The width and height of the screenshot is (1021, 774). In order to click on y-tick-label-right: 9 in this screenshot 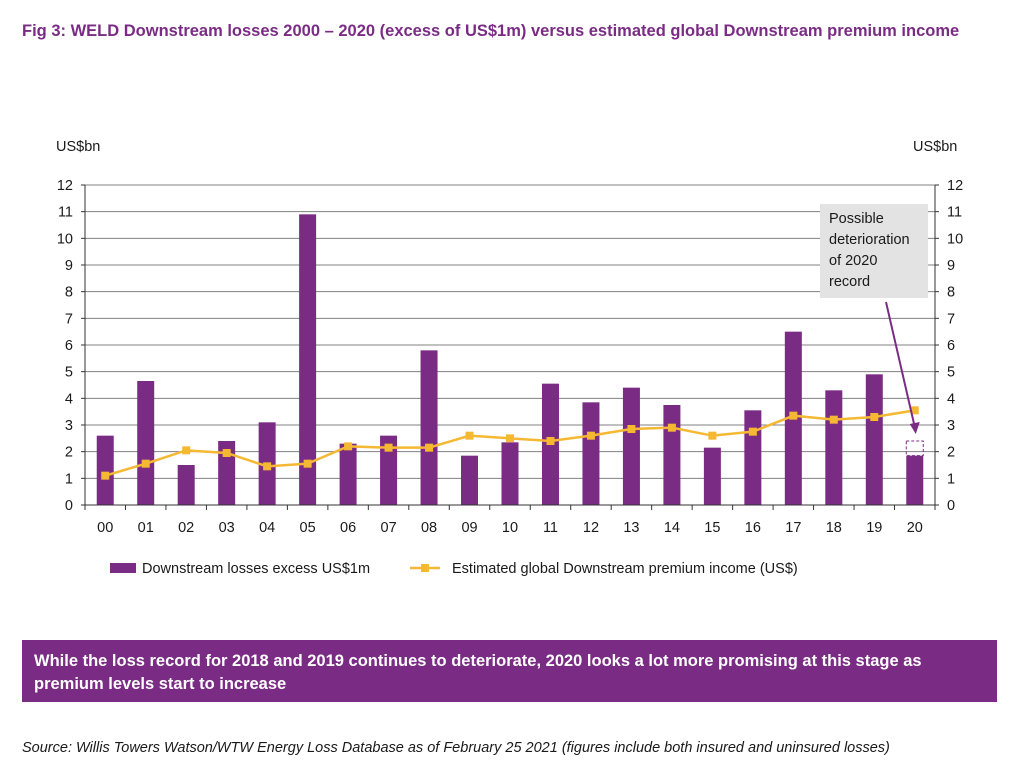, I will do `click(951, 266)`.